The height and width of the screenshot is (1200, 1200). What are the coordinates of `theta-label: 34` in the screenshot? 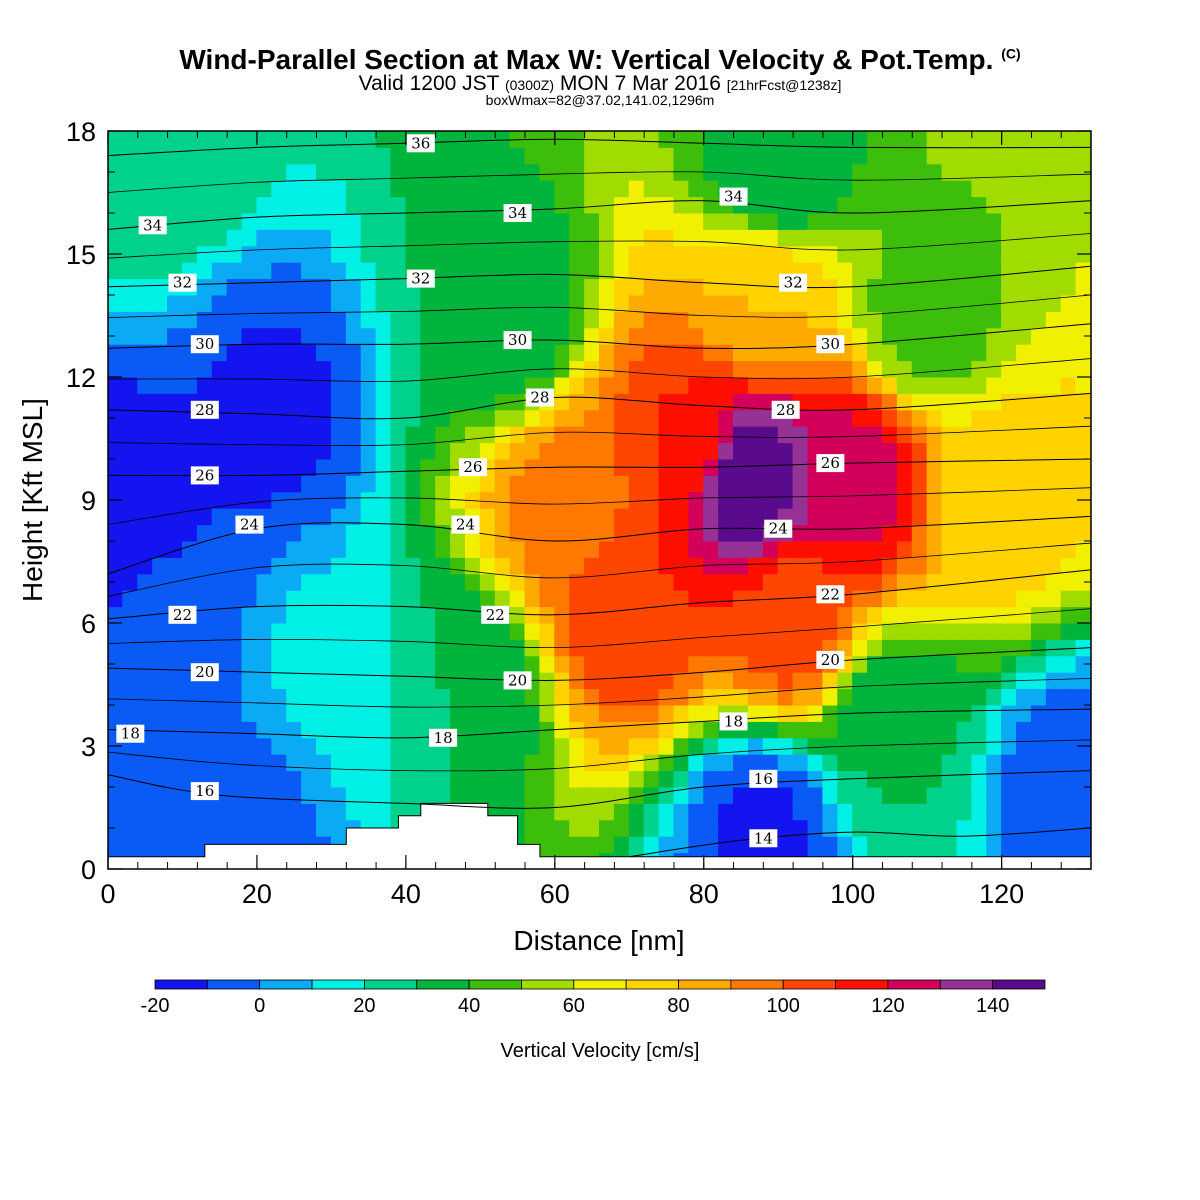 It's located at (733, 196).